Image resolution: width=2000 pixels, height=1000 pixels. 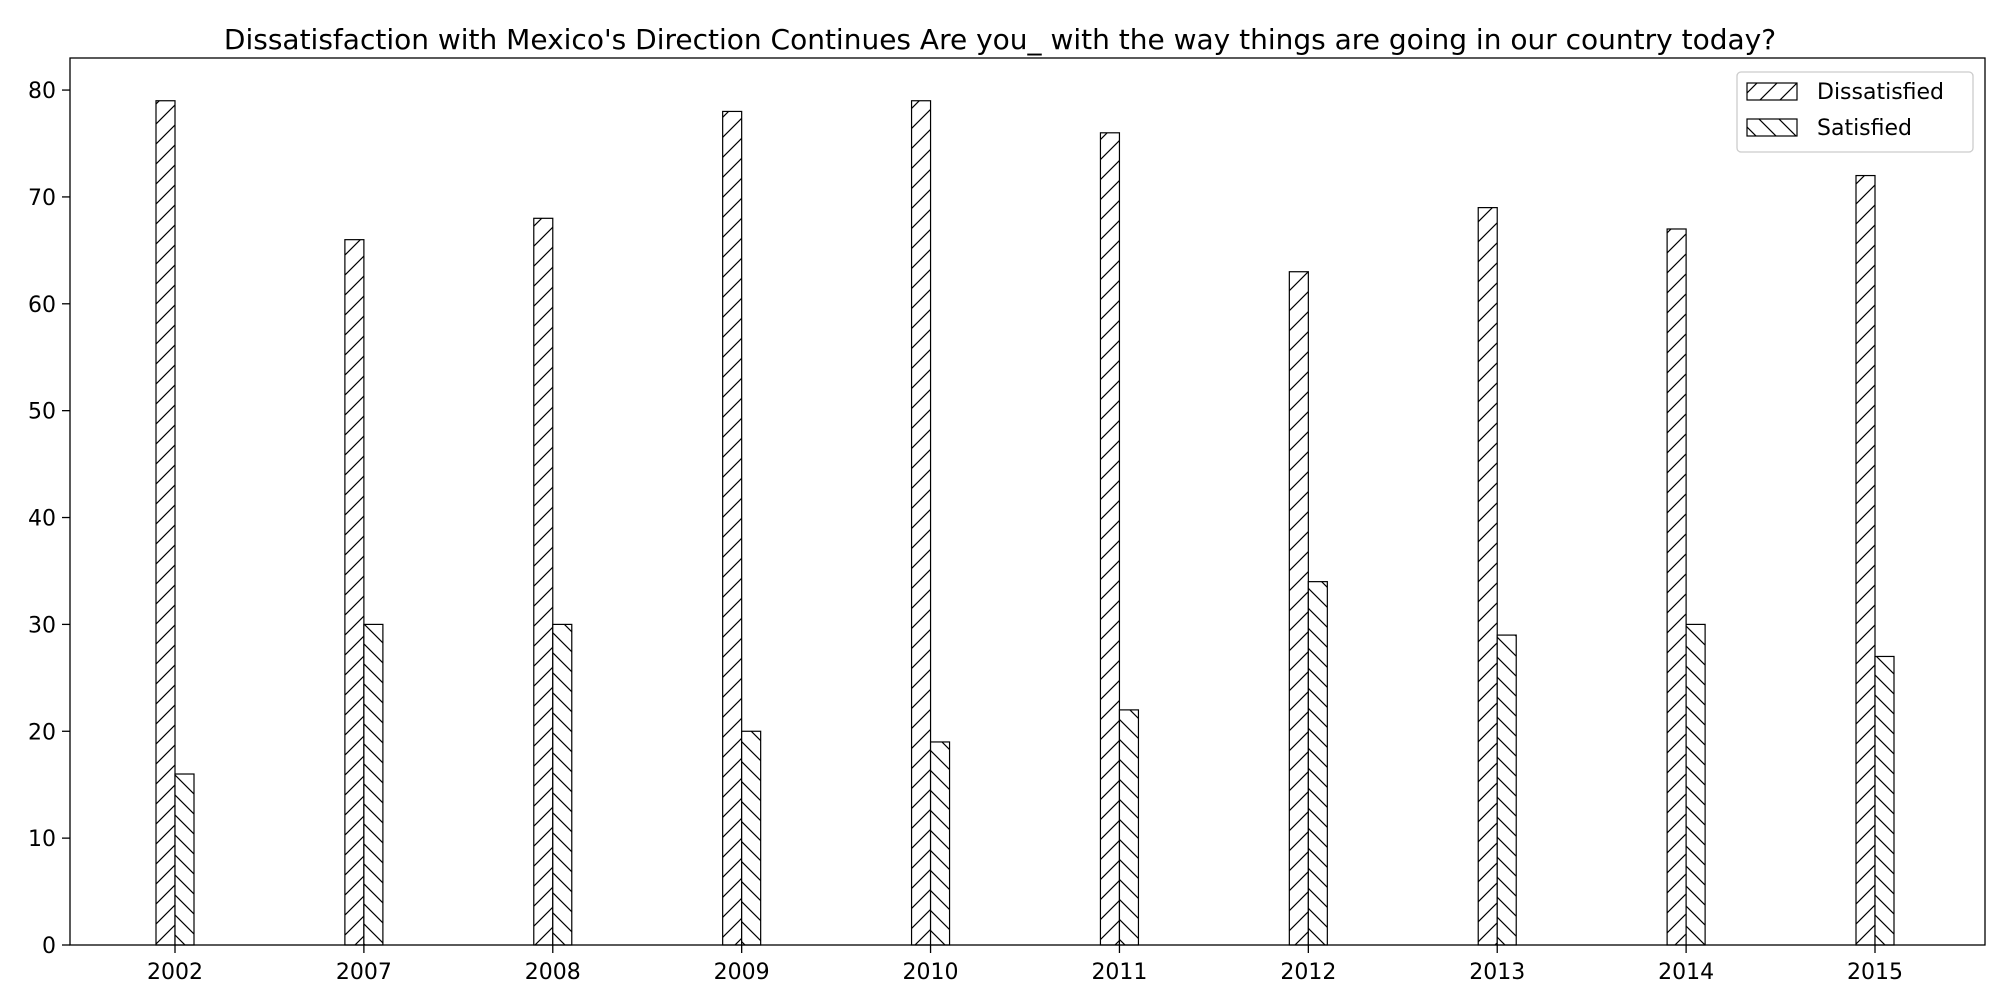 What do you see at coordinates (42, 839) in the screenshot?
I see `y-tick-label: 10` at bounding box center [42, 839].